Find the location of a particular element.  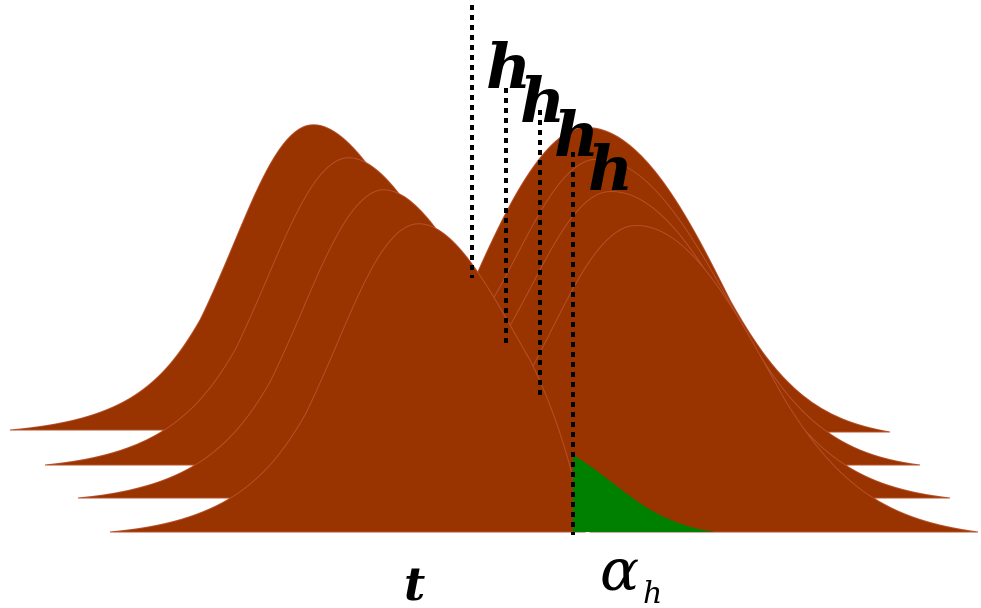

h-label-4: h is located at coordinates (610, 168).